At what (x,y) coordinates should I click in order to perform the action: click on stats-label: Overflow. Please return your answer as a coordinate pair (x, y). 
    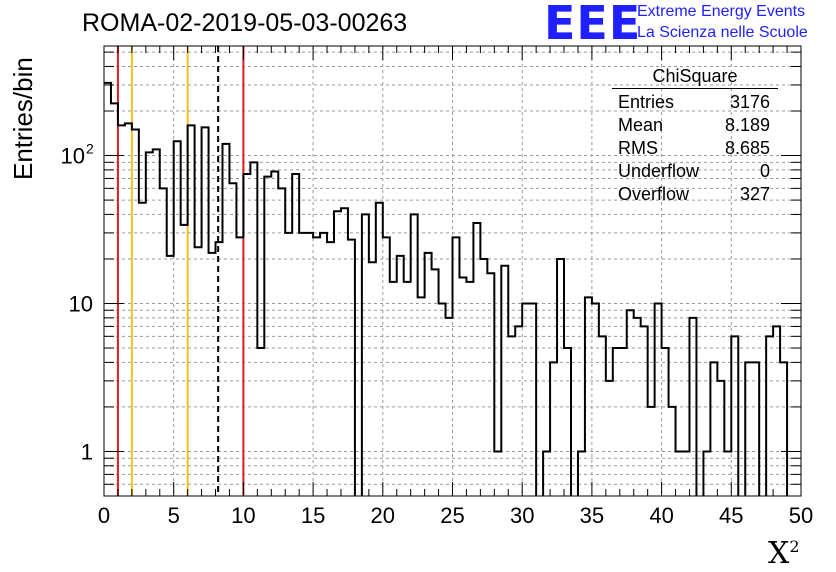
    Looking at the image, I should click on (654, 194).